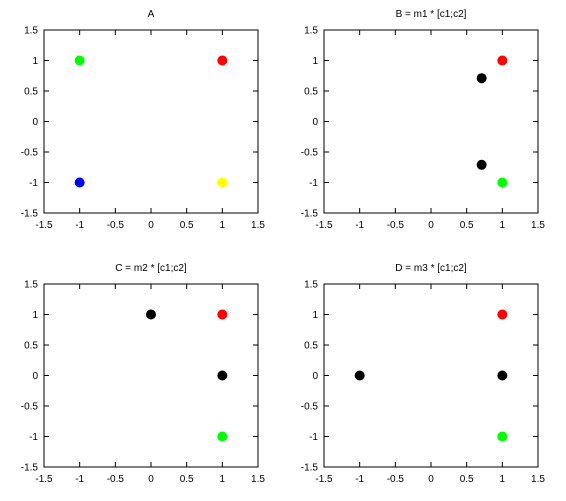 Image resolution: width=566 pixels, height=501 pixels. What do you see at coordinates (151, 14) in the screenshot?
I see `chart-title: A` at bounding box center [151, 14].